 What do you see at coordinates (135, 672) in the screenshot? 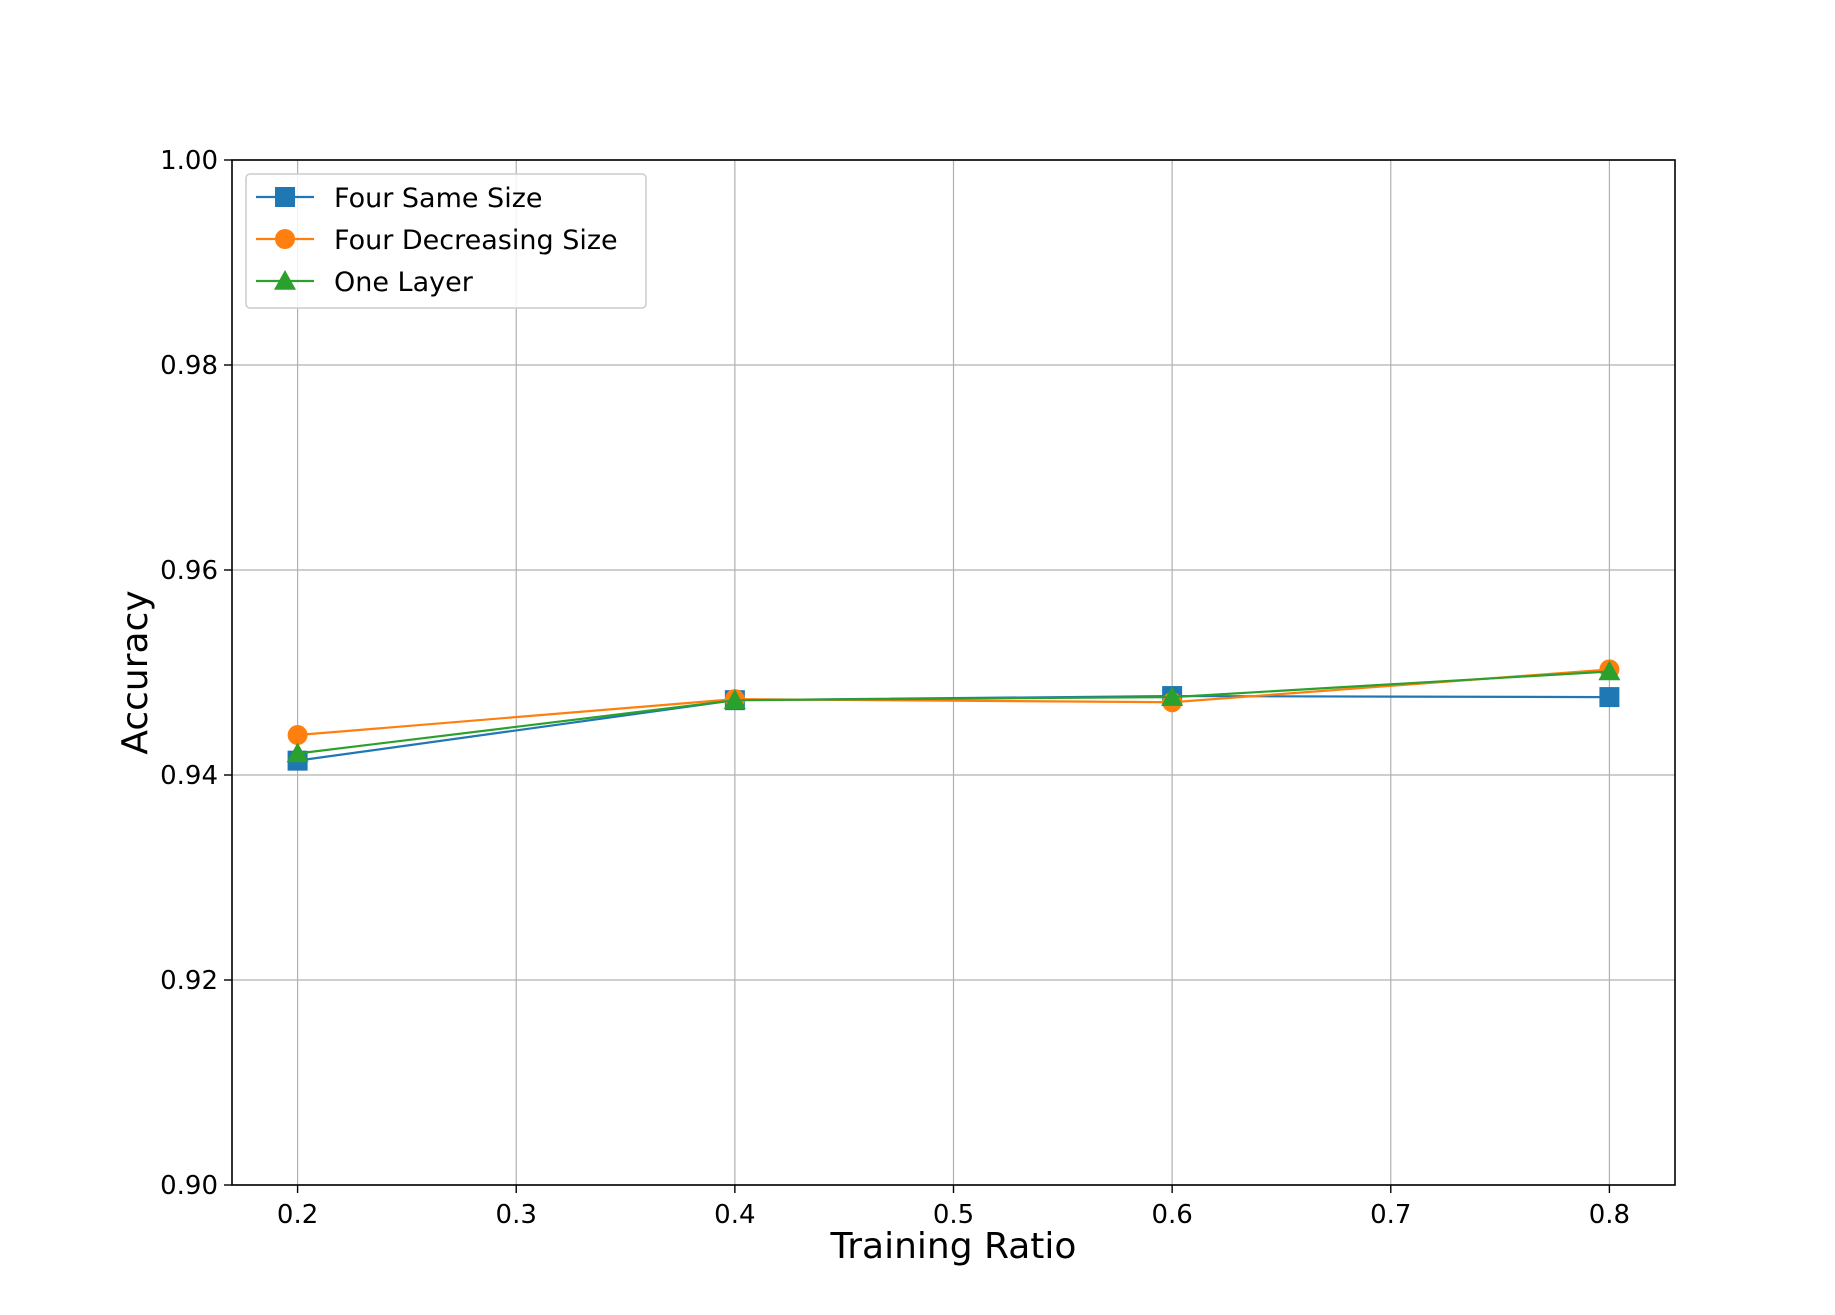
I see `y-axis-title: Accuracy` at bounding box center [135, 672].